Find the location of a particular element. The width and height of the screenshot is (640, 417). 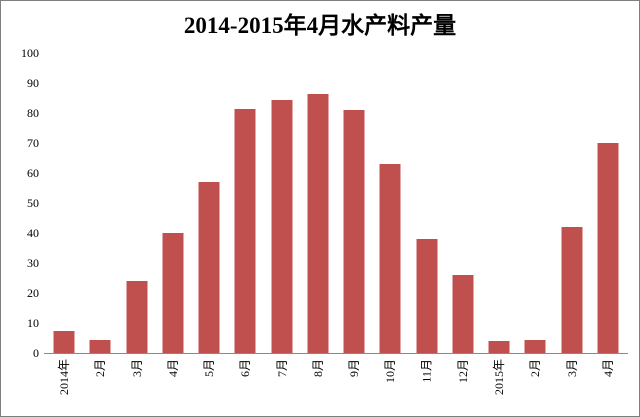

x-axis-line is located at coordinates (336, 353).